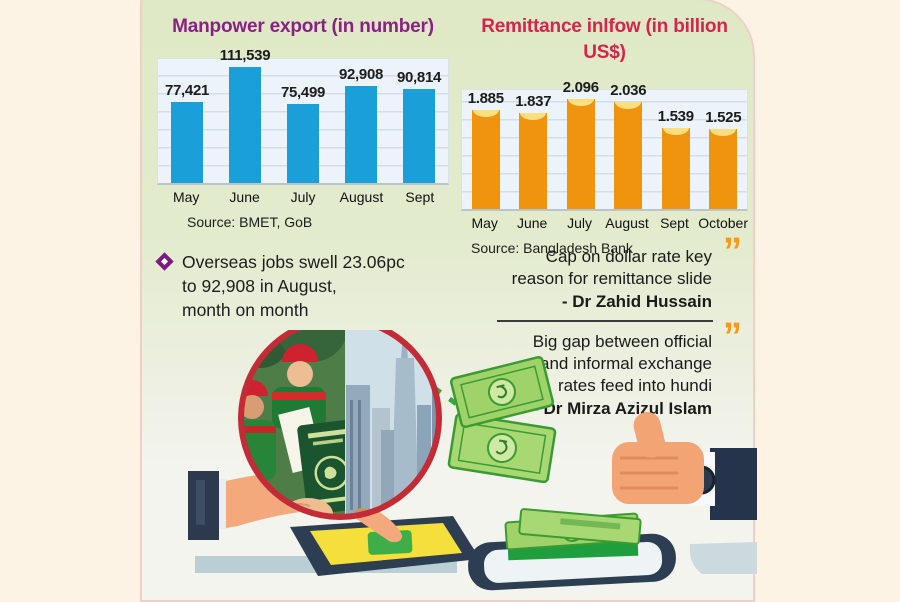 This screenshot has height=602, width=900. Describe the element at coordinates (580, 87) in the screenshot. I see `bar-value-label: 2.096` at that location.